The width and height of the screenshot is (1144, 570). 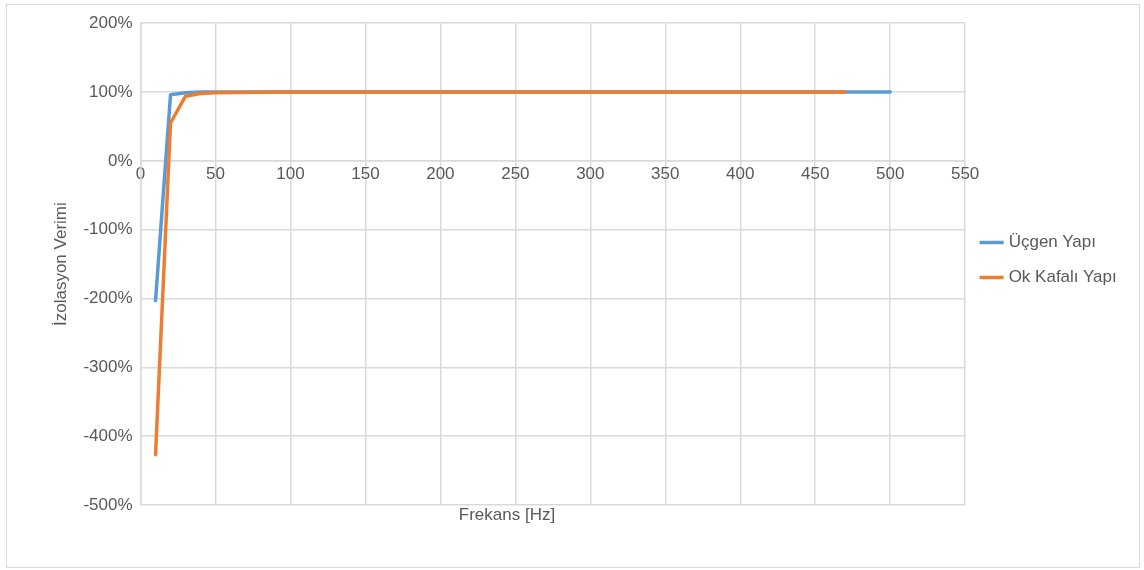 I want to click on legend-label: Üçgen Yapı, so click(x=1052, y=242).